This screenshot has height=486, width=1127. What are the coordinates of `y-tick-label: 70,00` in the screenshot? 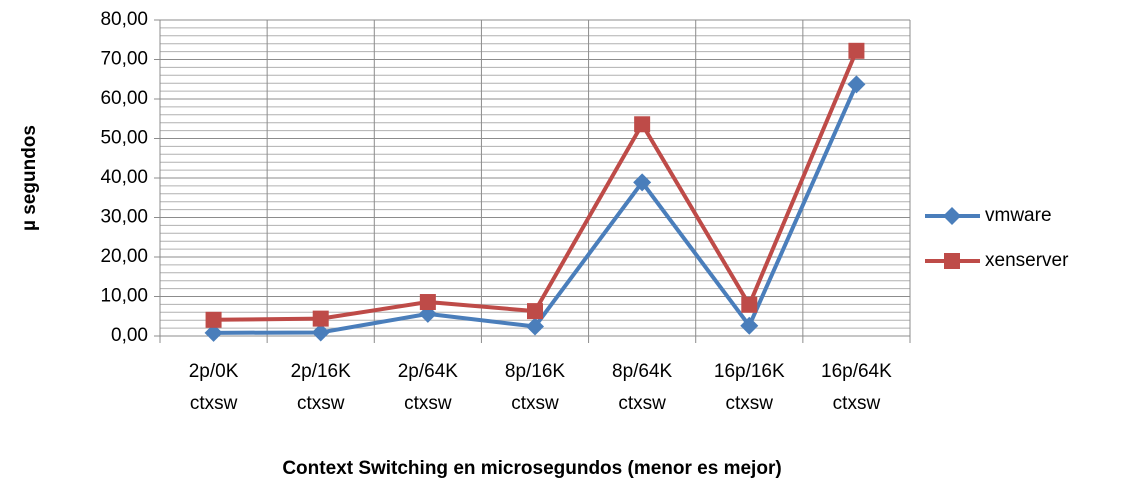 It's located at (124, 59).